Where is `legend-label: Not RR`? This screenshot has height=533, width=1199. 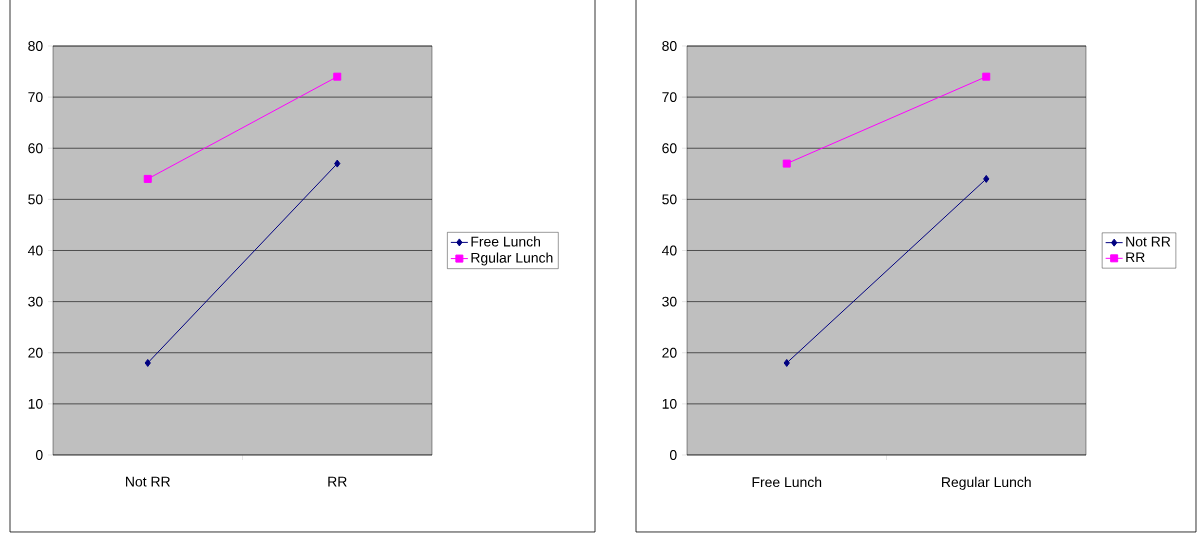
legend-label: Not RR is located at coordinates (1148, 241).